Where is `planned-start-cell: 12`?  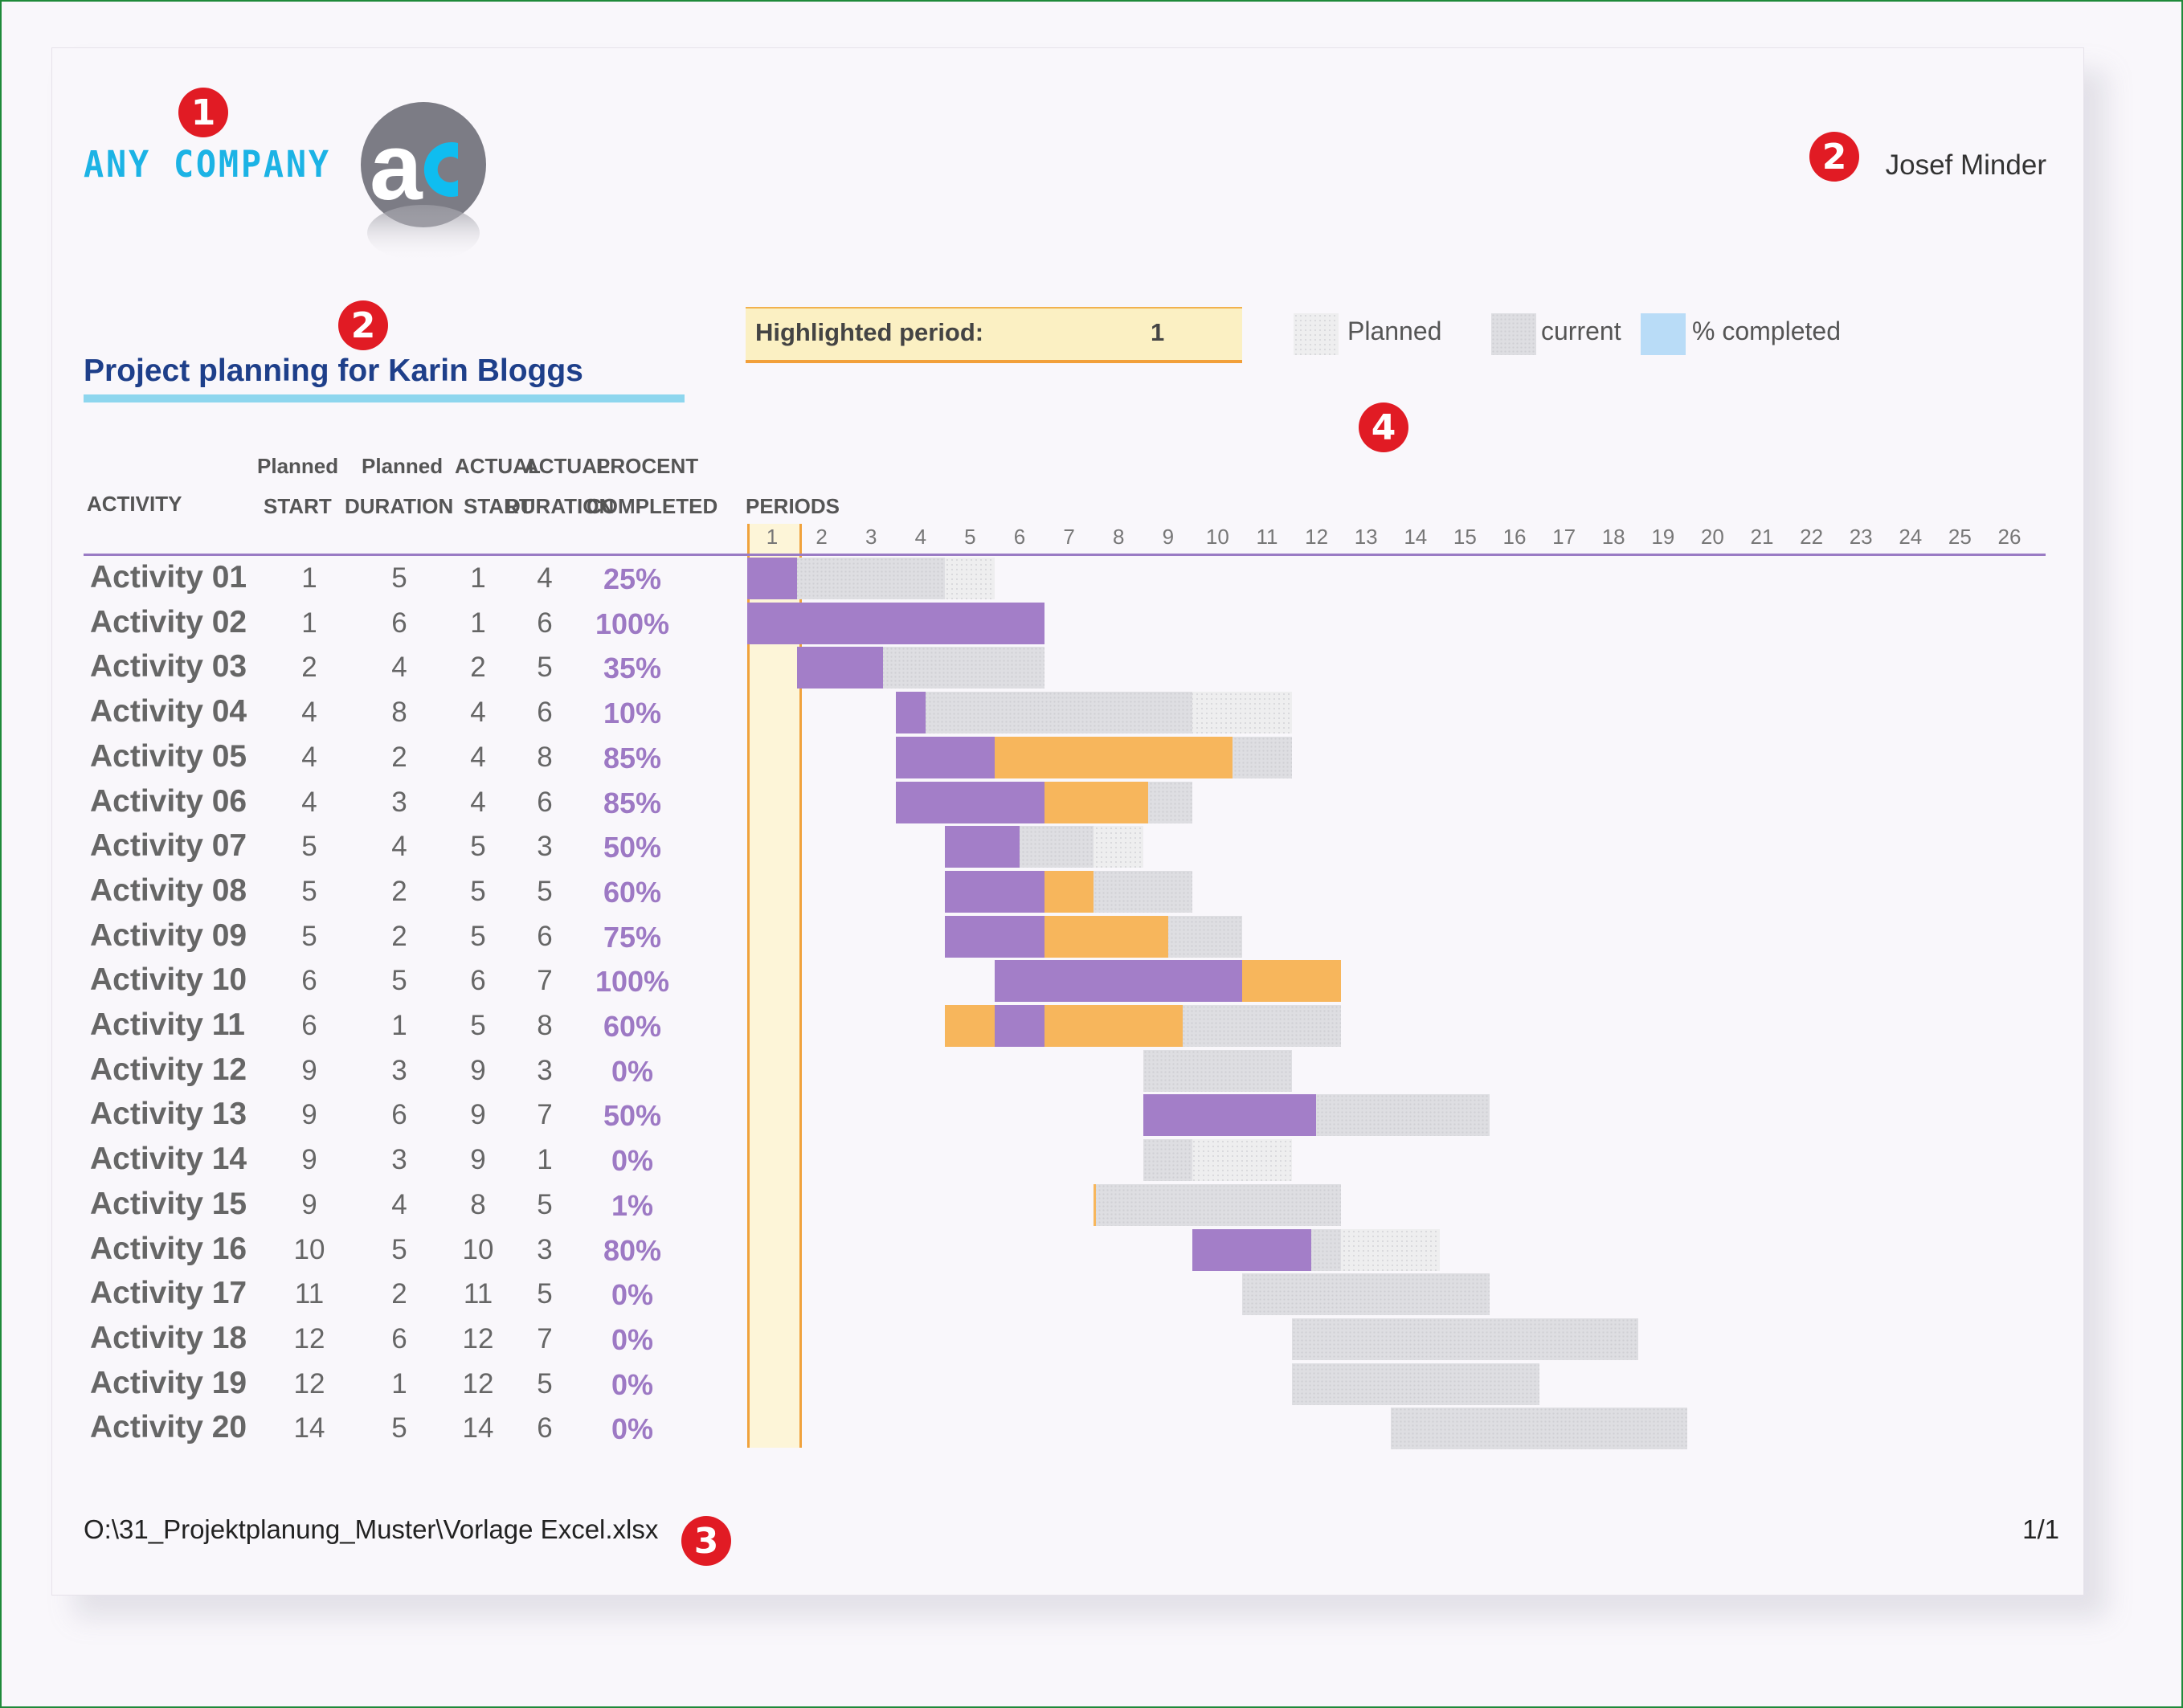 planned-start-cell: 12 is located at coordinates (309, 1383).